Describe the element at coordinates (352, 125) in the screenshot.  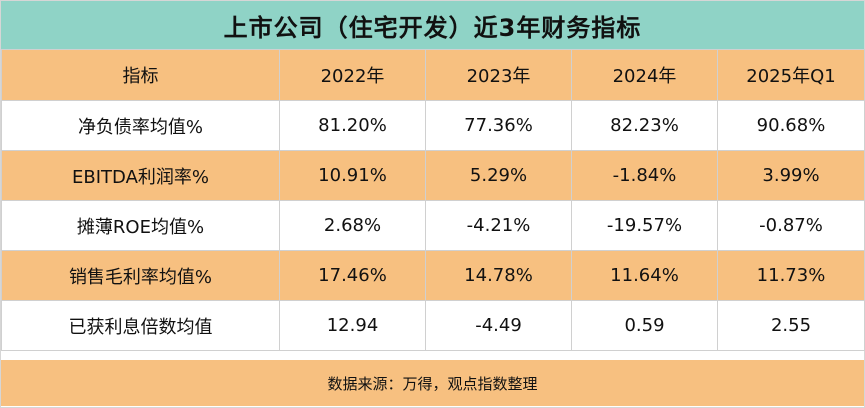
I see `cell-value: 81.20%` at that location.